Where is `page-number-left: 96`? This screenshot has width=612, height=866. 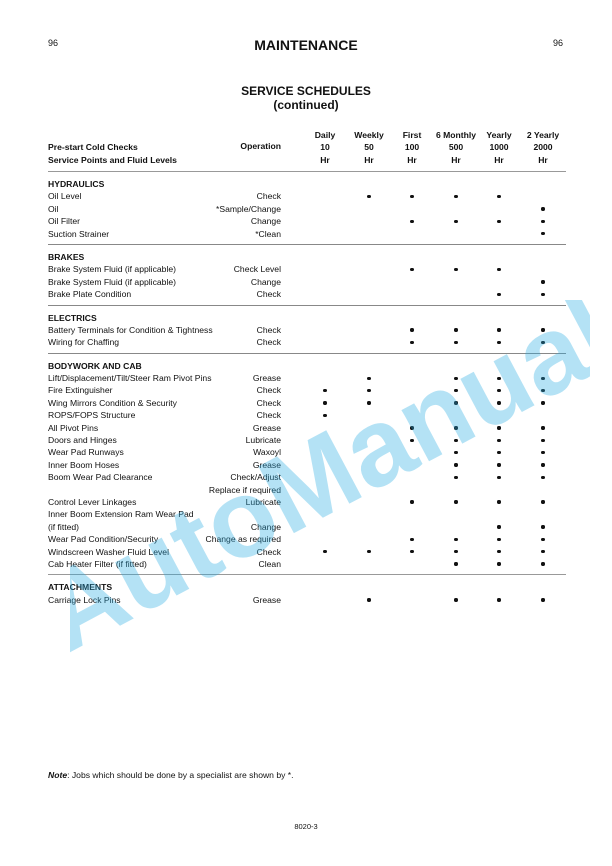
page-number-left: 96 is located at coordinates (53, 43).